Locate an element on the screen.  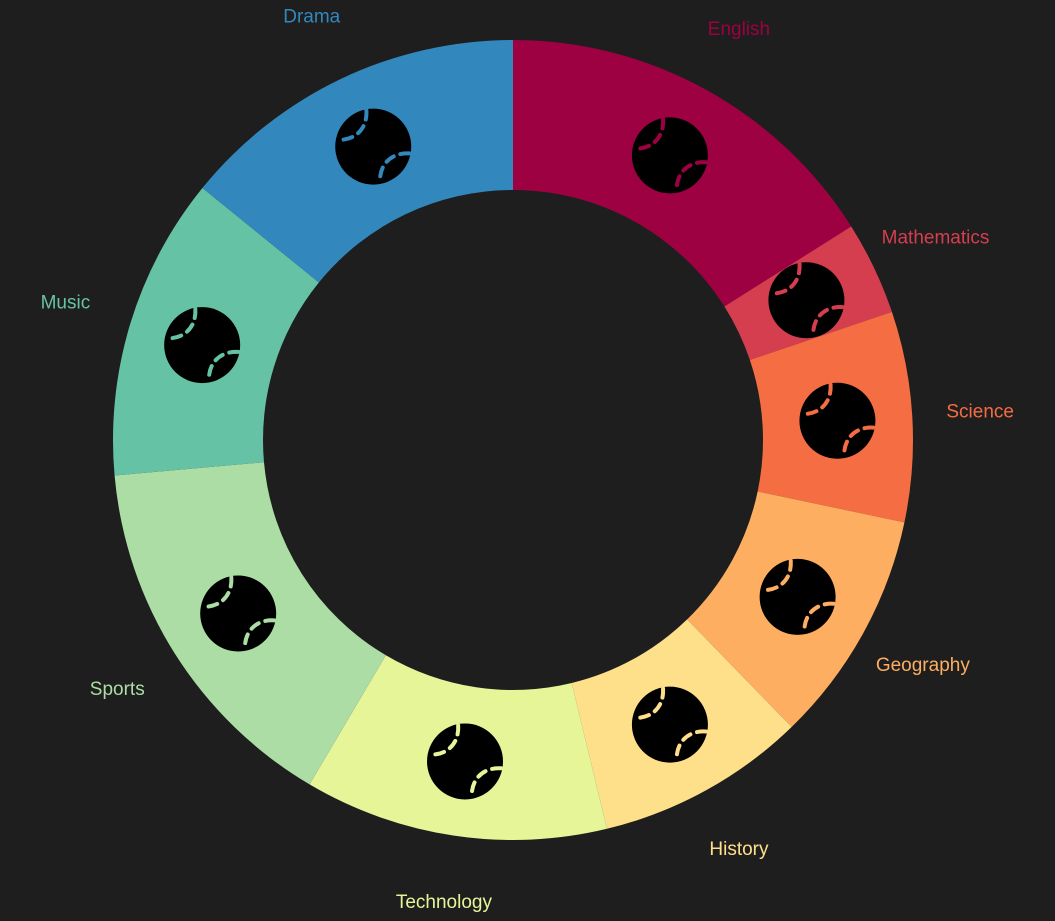
slice-geography: Geography is located at coordinates (829, 609).